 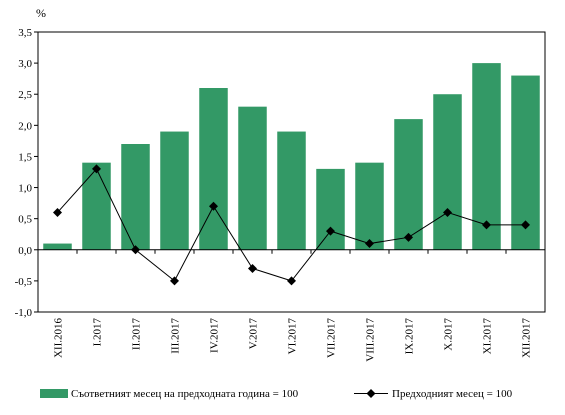 I want to click on x-tick-label: X.2017, so click(x=449, y=334).